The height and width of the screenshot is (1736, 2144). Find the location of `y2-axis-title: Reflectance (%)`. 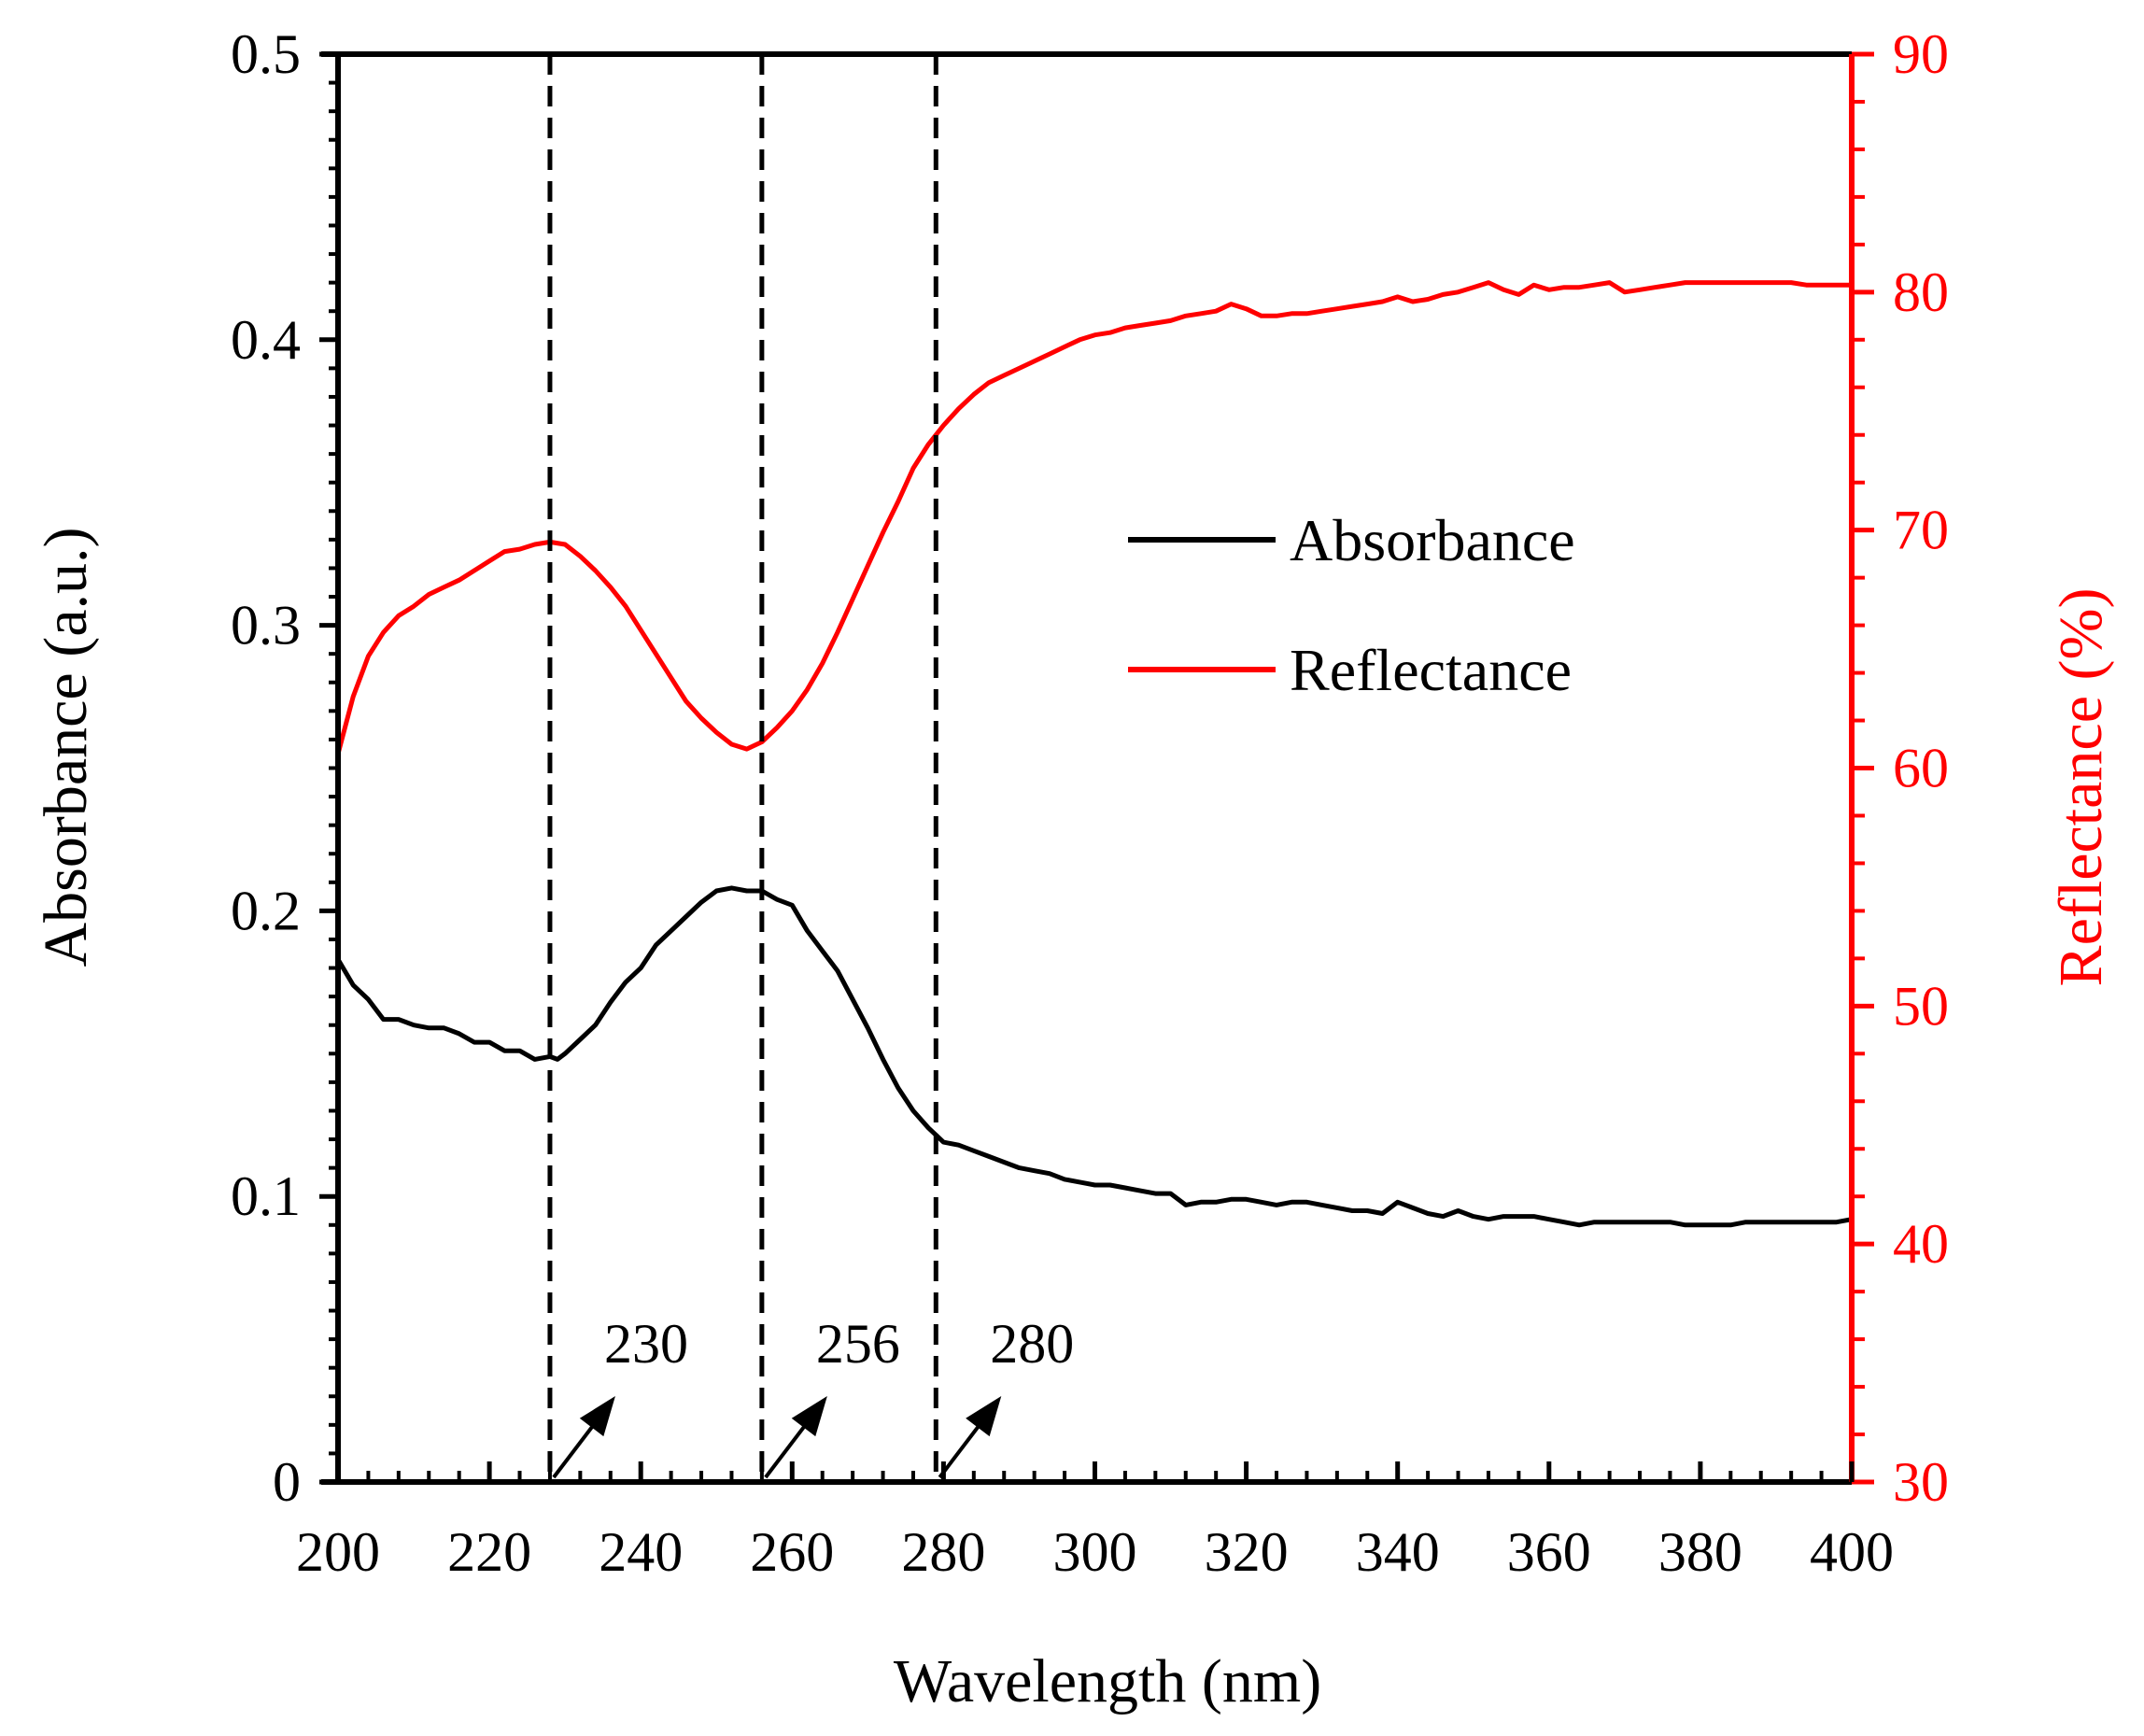

y2-axis-title: Reflectance (%) is located at coordinates (2081, 787).